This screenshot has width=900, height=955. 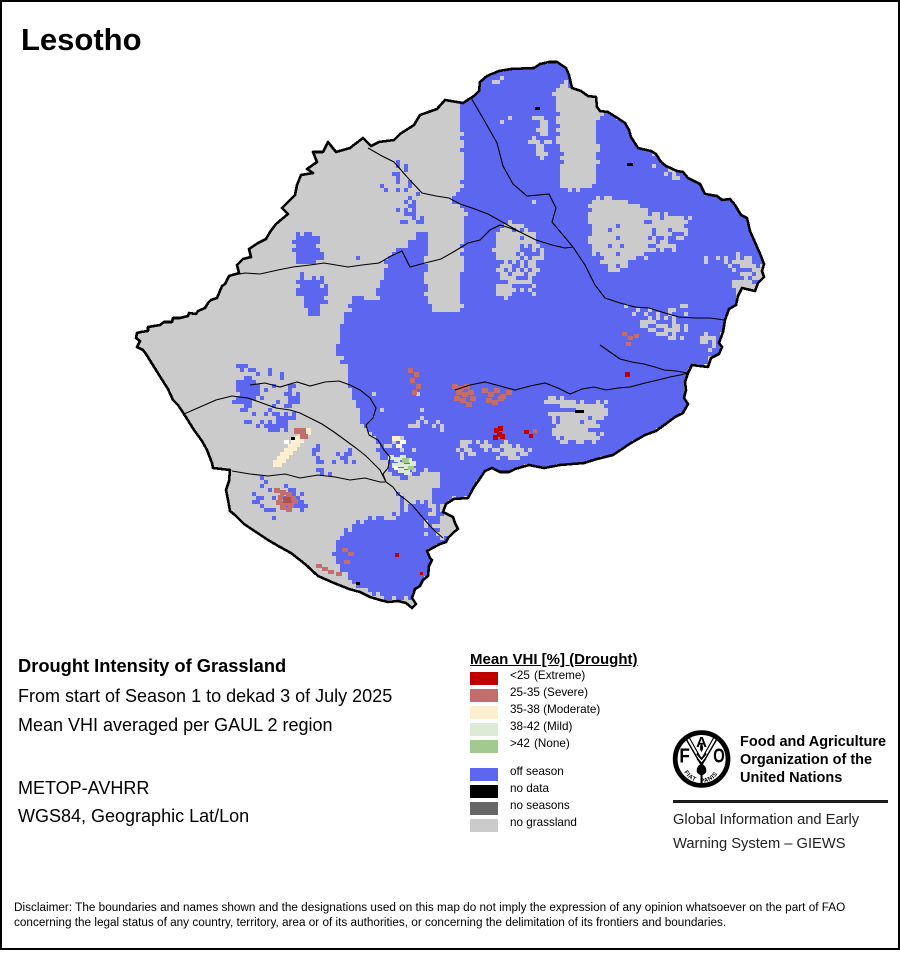 I want to click on svg-text: F, so click(x=684, y=757).